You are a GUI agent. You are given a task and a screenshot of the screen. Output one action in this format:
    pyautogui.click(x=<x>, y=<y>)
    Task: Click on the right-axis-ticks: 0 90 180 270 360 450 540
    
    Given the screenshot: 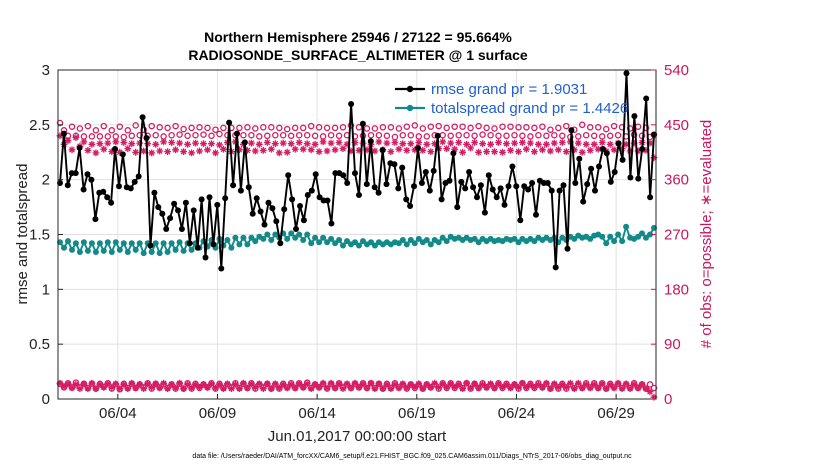 What is the action you would take?
    pyautogui.click(x=670, y=235)
    